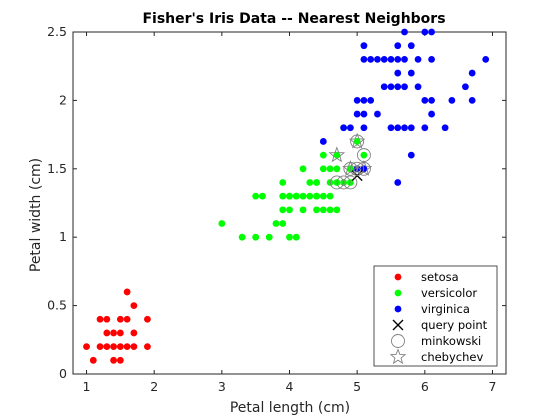  I want to click on minkowski-point, so click(350, 182).